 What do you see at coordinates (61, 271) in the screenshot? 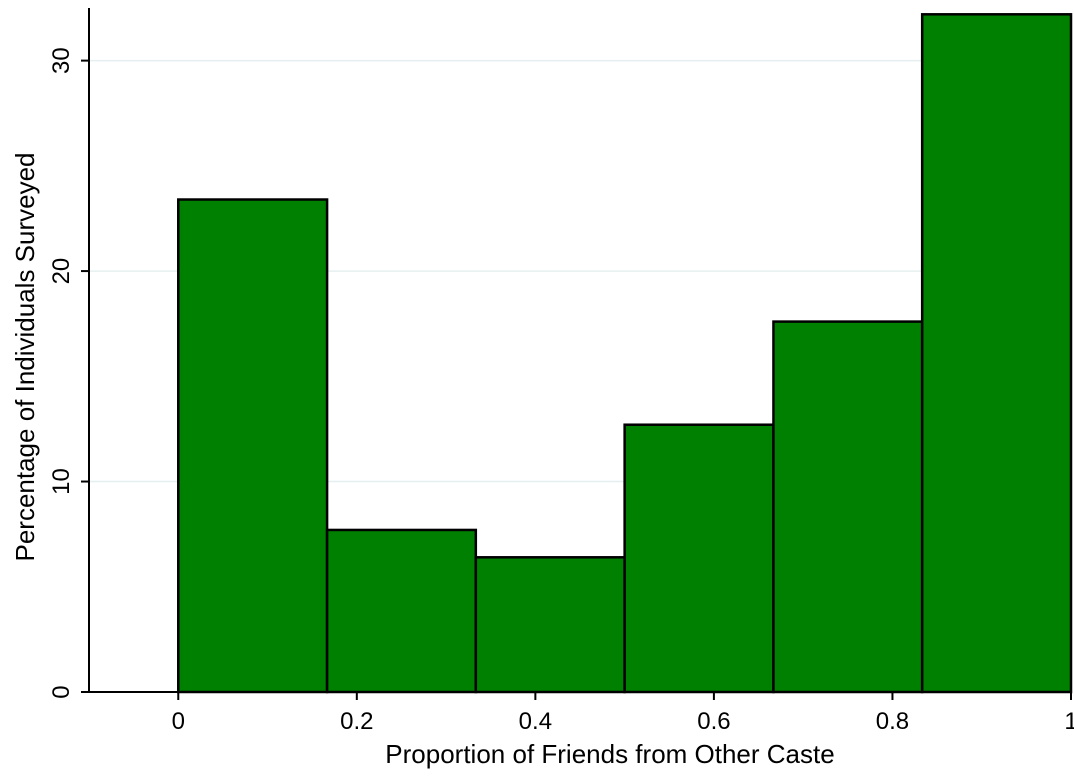
I see `y-tick-label: 20` at bounding box center [61, 271].